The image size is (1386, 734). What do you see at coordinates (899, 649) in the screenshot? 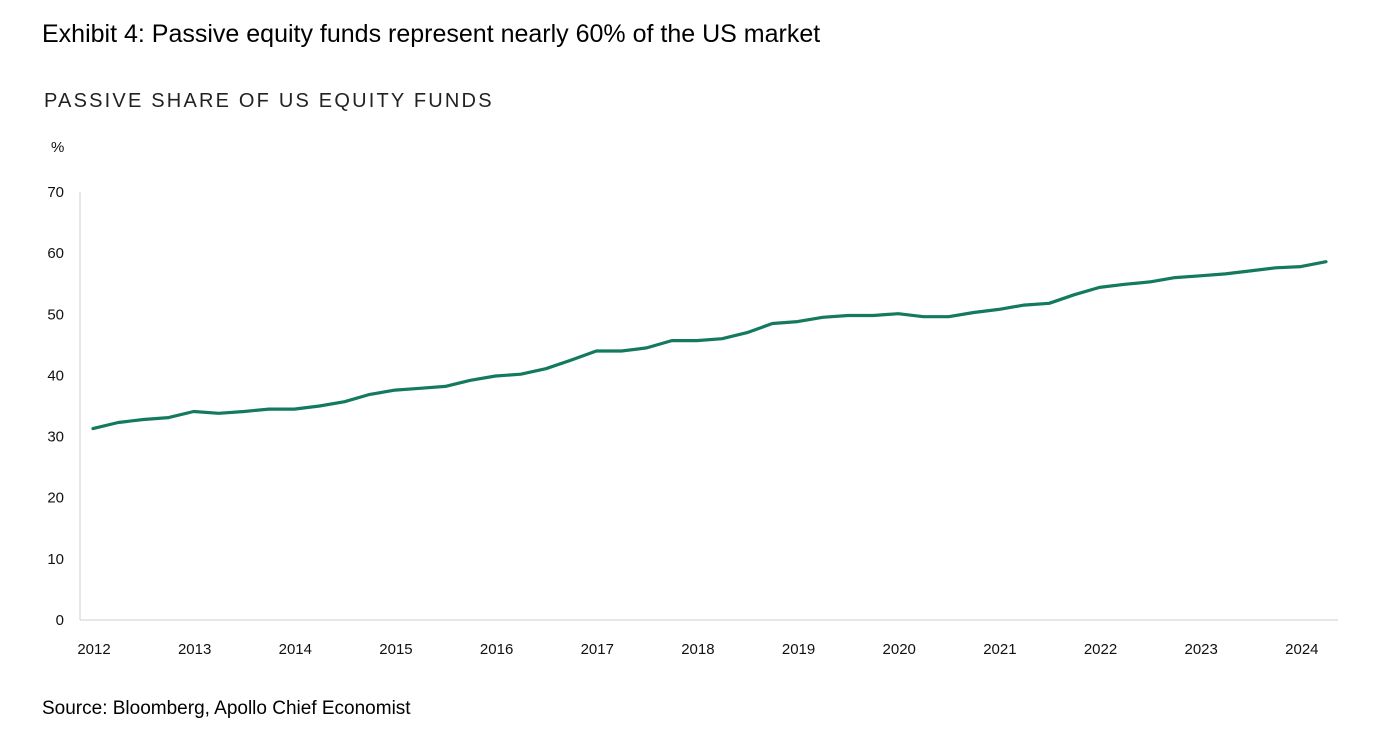
I see `x-tick-label: 2020` at bounding box center [899, 649].